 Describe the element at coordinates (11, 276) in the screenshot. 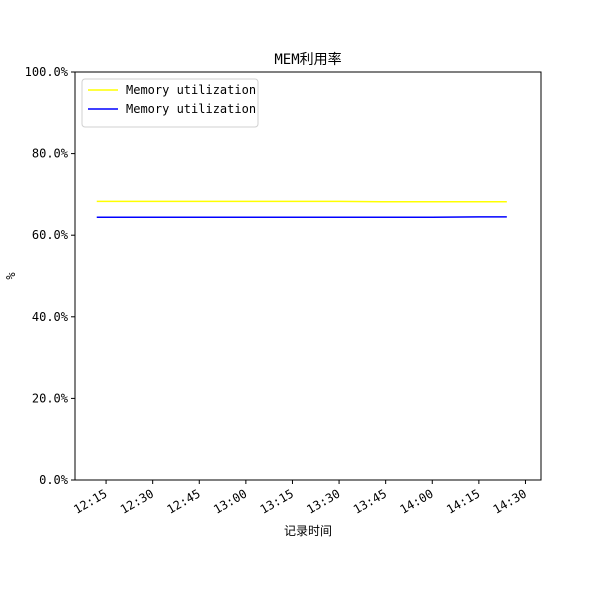

I see `y-axis-label: %` at that location.